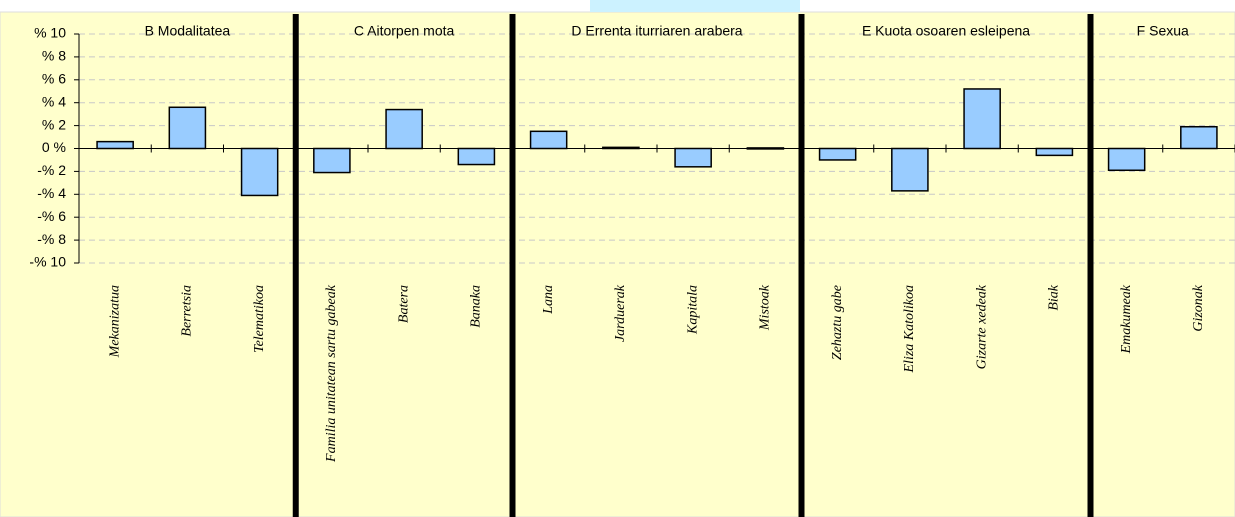  I want to click on x-tick-label: Banaka, so click(476, 306).